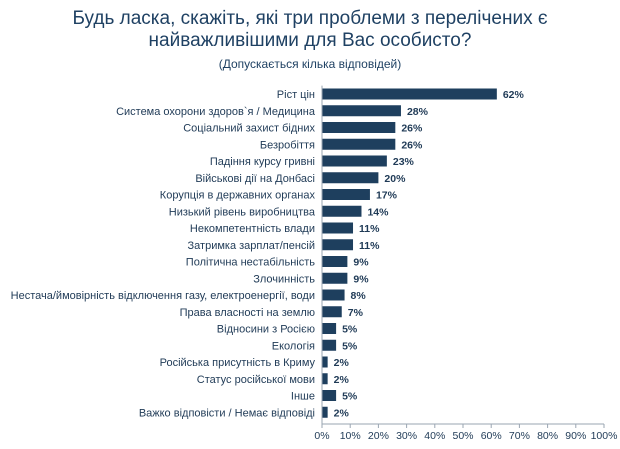  Describe the element at coordinates (404, 162) in the screenshot. I see `value-label: 23%` at that location.